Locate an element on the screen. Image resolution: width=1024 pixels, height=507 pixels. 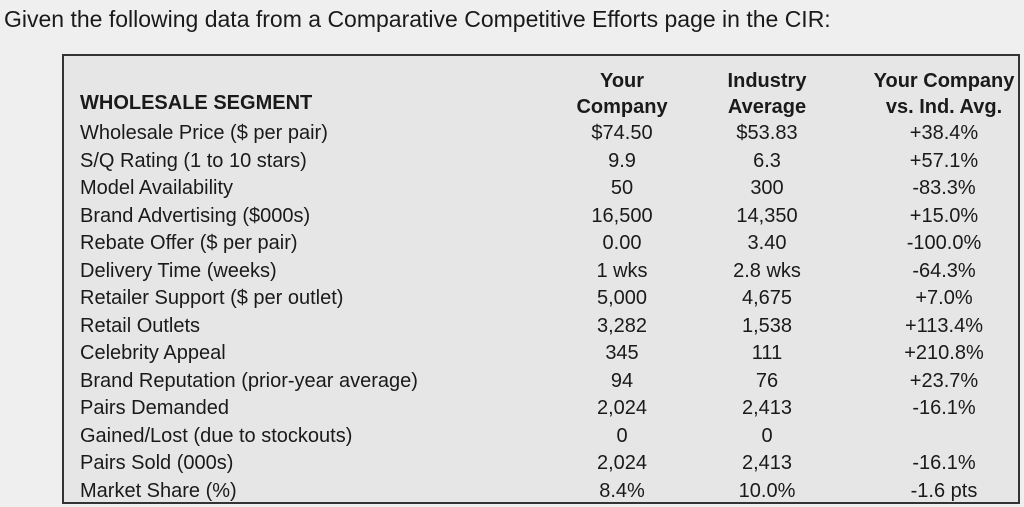
row-label: Pairs Demanded is located at coordinates (154, 408).